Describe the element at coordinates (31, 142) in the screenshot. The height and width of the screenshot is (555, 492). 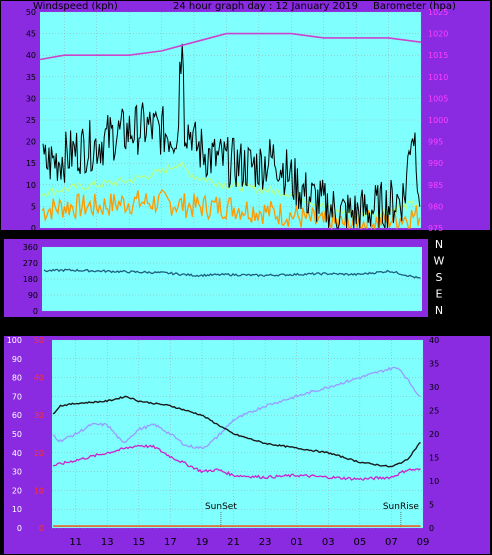
I see `windspeed-tick-label: 20` at that location.